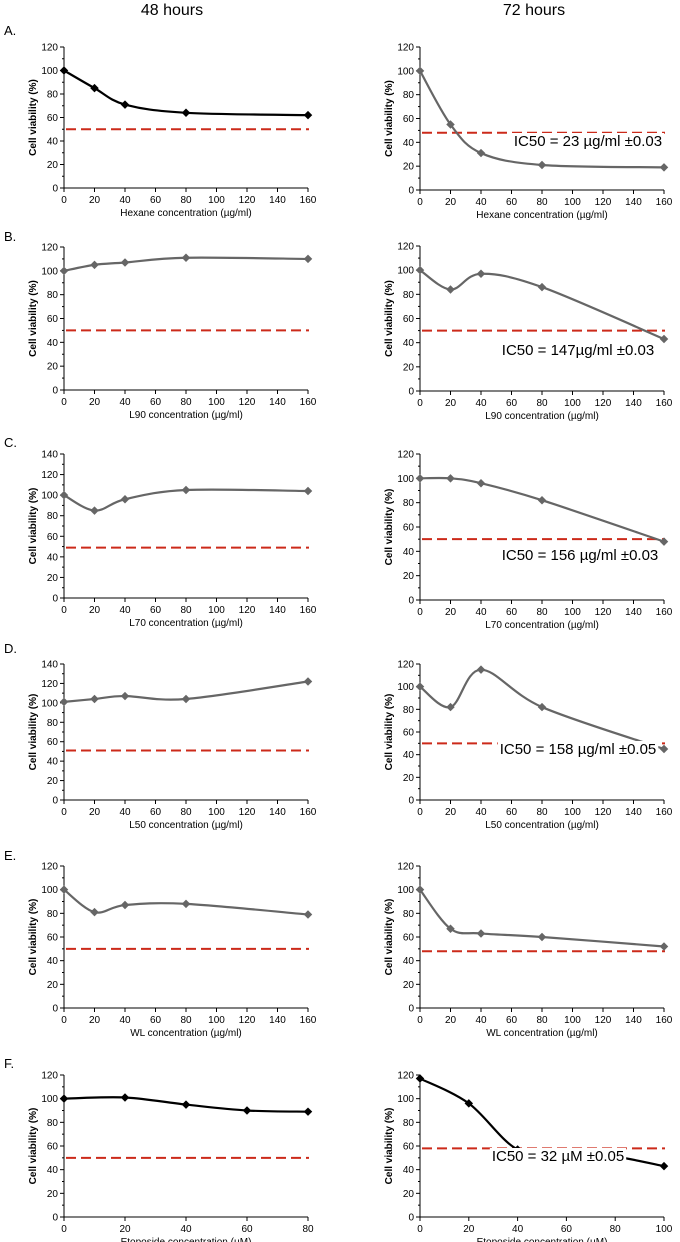  What do you see at coordinates (542, 825) in the screenshot?
I see `x-axis-label: L50 concentration (µg/ml)` at bounding box center [542, 825].